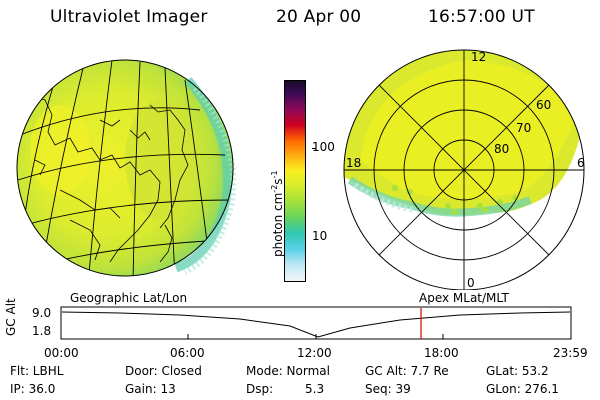 Image resolution: width=600 pixels, height=400 pixels. Describe the element at coordinates (323, 147) in the screenshot. I see `colorbar-tick-100: 100` at that location.